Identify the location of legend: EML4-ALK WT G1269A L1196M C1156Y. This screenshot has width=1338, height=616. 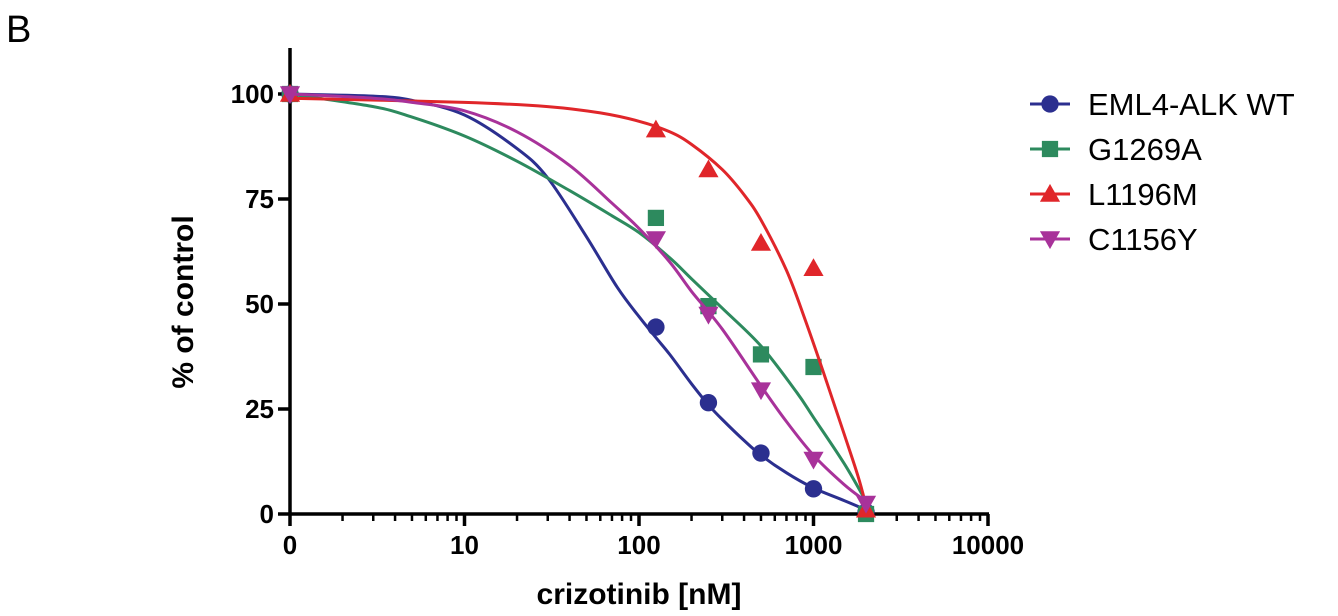
(1162, 172).